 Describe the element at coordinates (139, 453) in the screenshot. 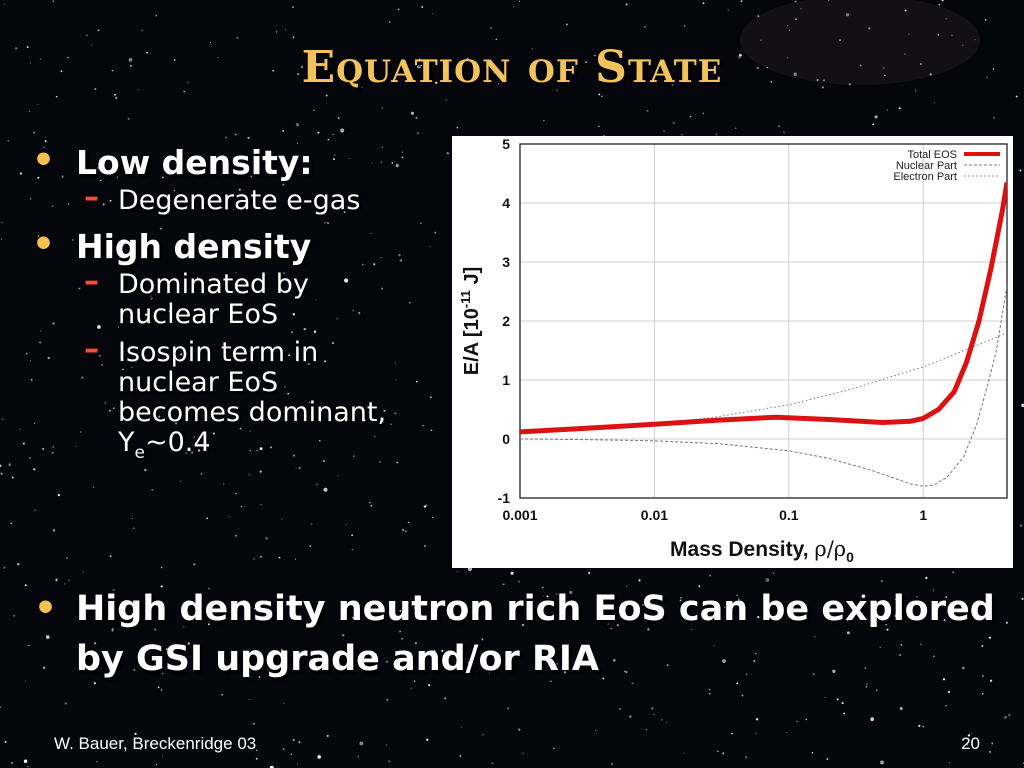

I see `electron-fraction-subscript: e` at that location.